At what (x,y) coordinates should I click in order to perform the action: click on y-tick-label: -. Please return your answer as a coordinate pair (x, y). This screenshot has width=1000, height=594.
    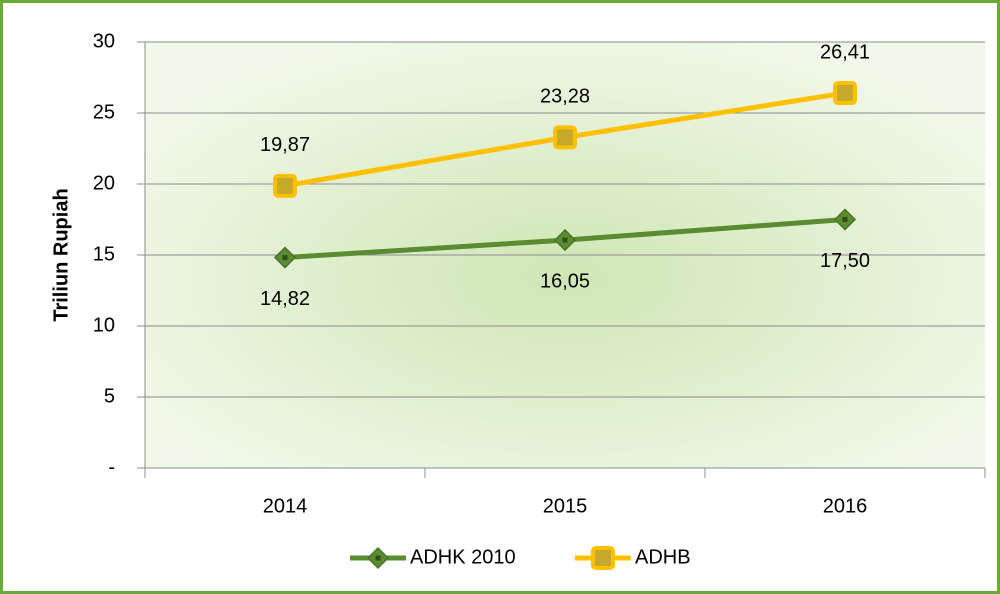
    Looking at the image, I should click on (111, 467).